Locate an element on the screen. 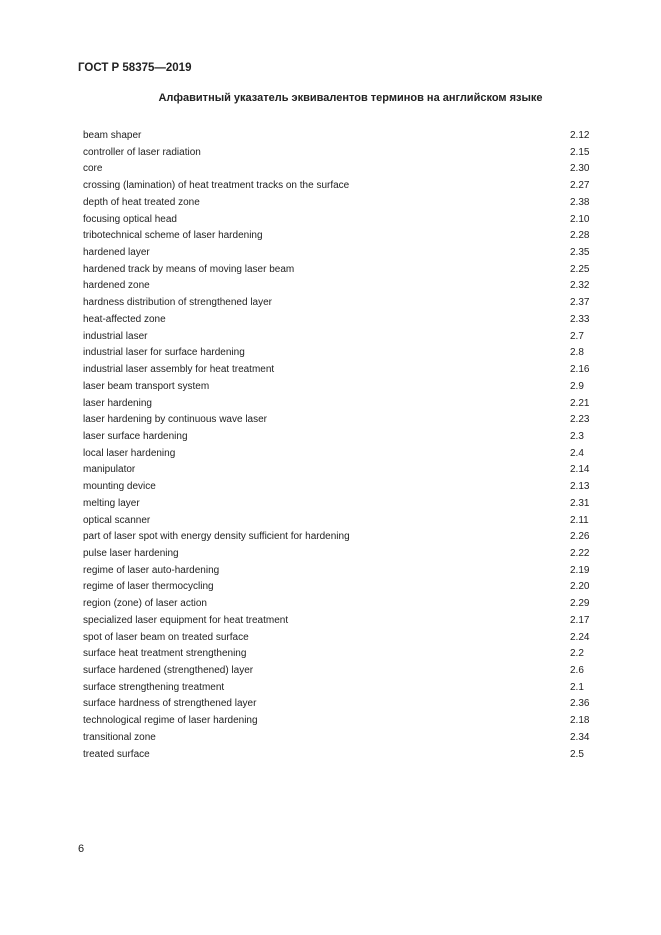  entry-reference: 2.31 is located at coordinates (580, 503).